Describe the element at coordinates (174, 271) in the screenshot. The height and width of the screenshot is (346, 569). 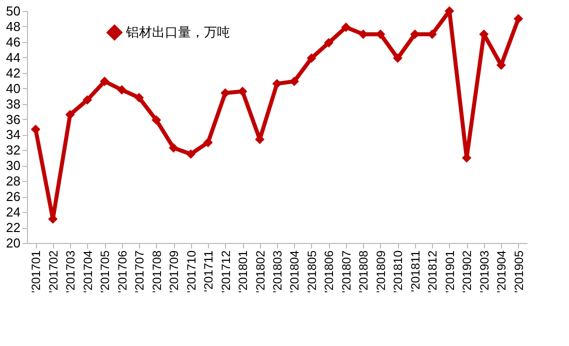
I see `x-tick-label: '201709` at that location.